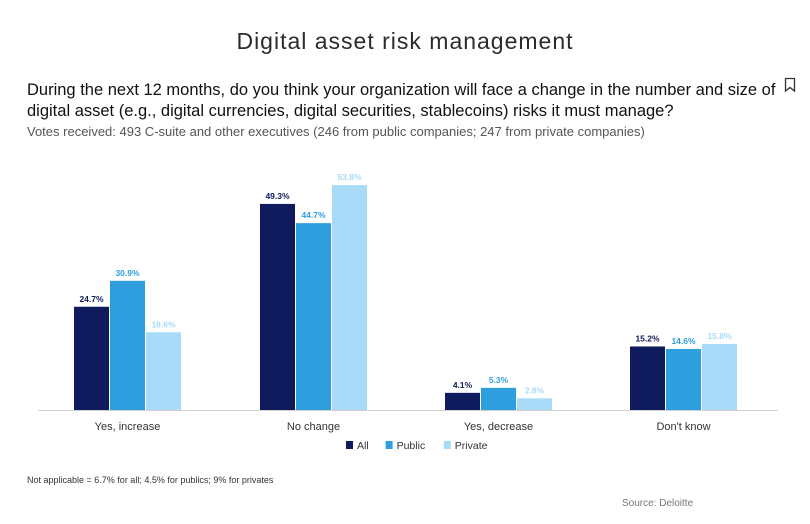  Describe the element at coordinates (447, 445) in the screenshot. I see `legend-swatch-private` at that location.